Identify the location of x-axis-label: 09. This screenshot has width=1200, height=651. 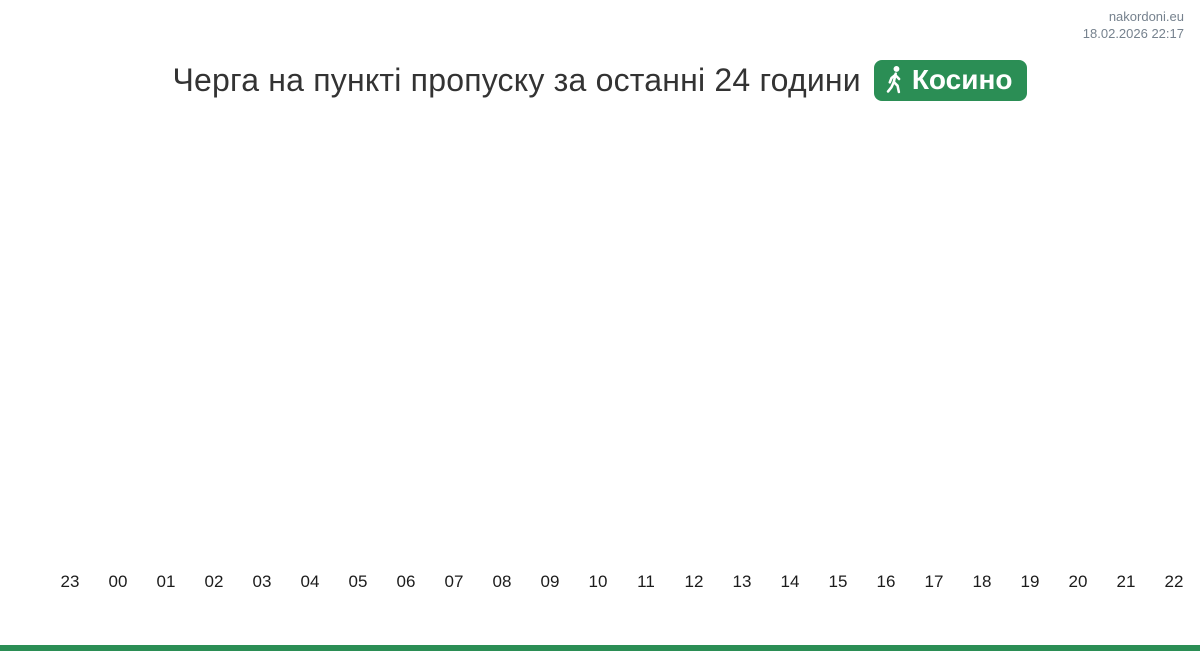
(550, 581).